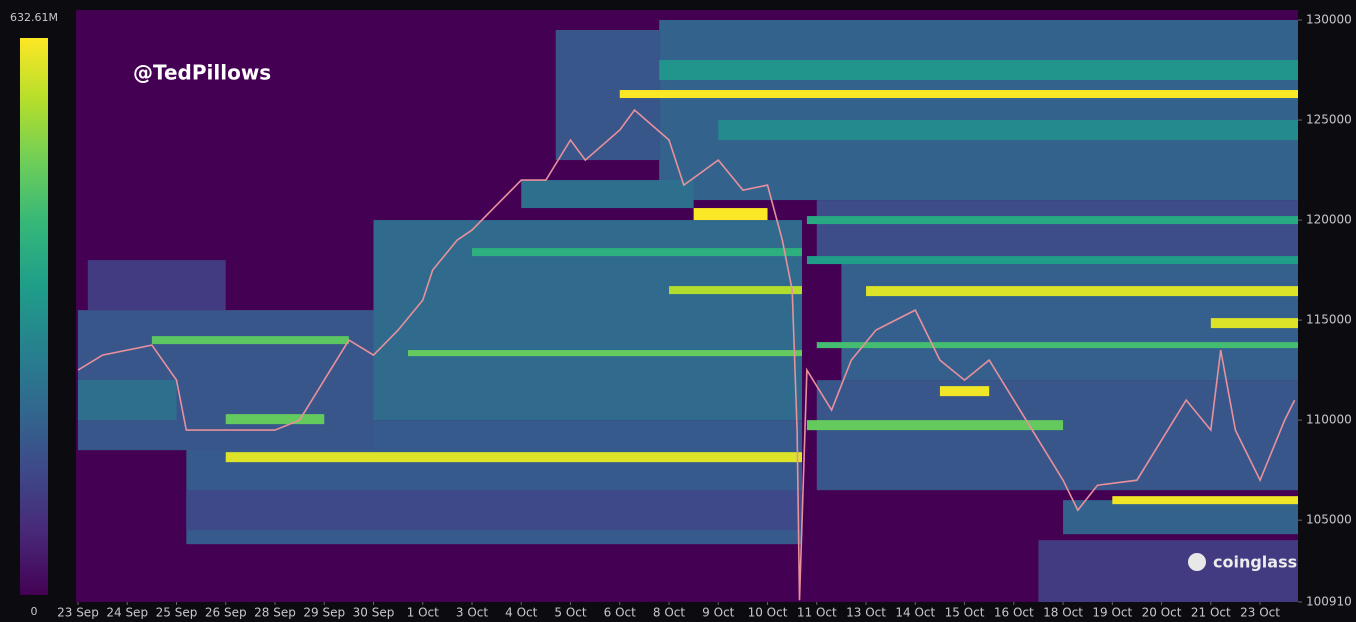 This screenshot has height=622, width=1356. Describe the element at coordinates (1260, 613) in the screenshot. I see `x-tick-label: 23 Oct` at that location.